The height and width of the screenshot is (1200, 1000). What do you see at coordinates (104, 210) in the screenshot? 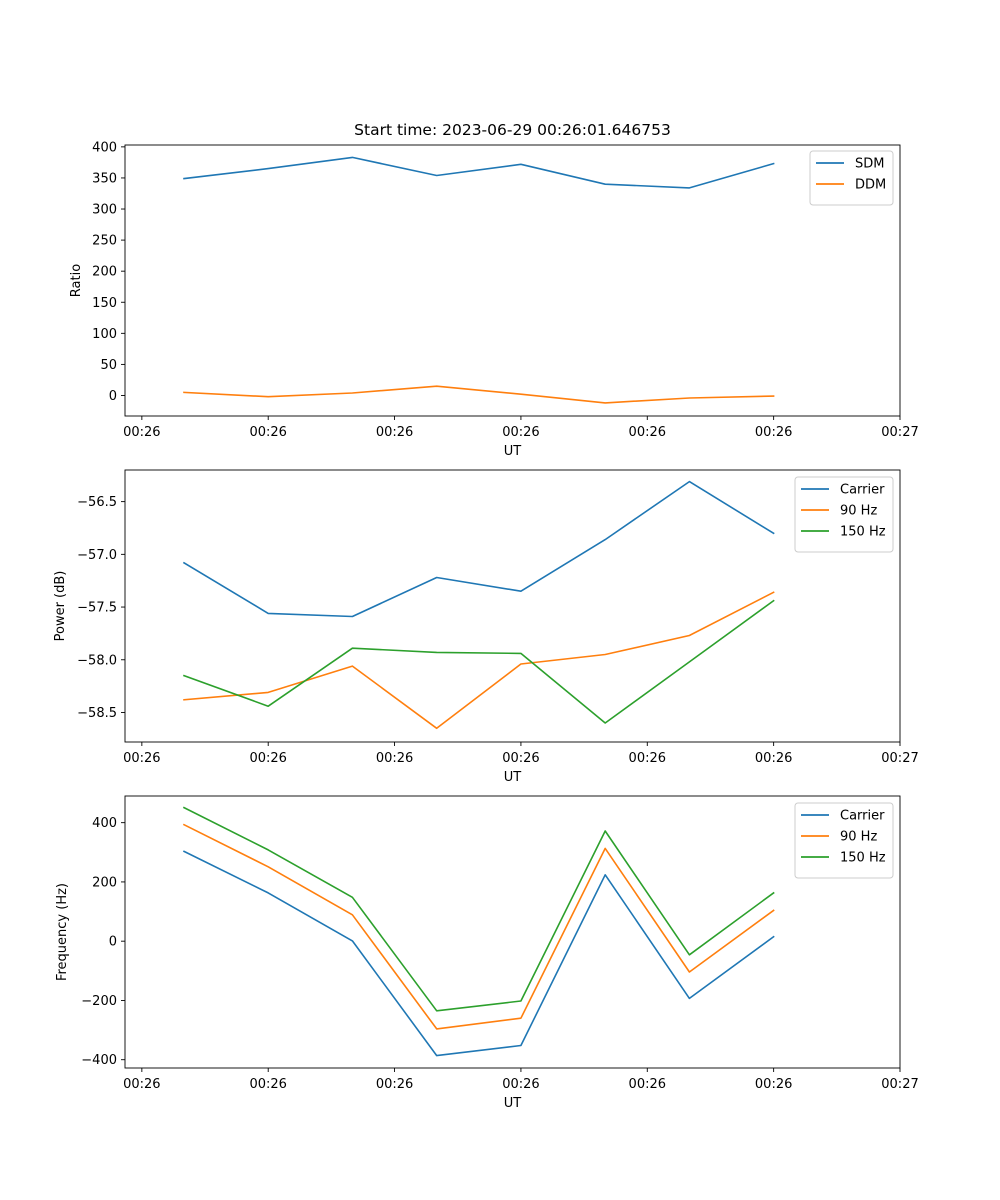
I see `y-tick-label: 300` at bounding box center [104, 210].